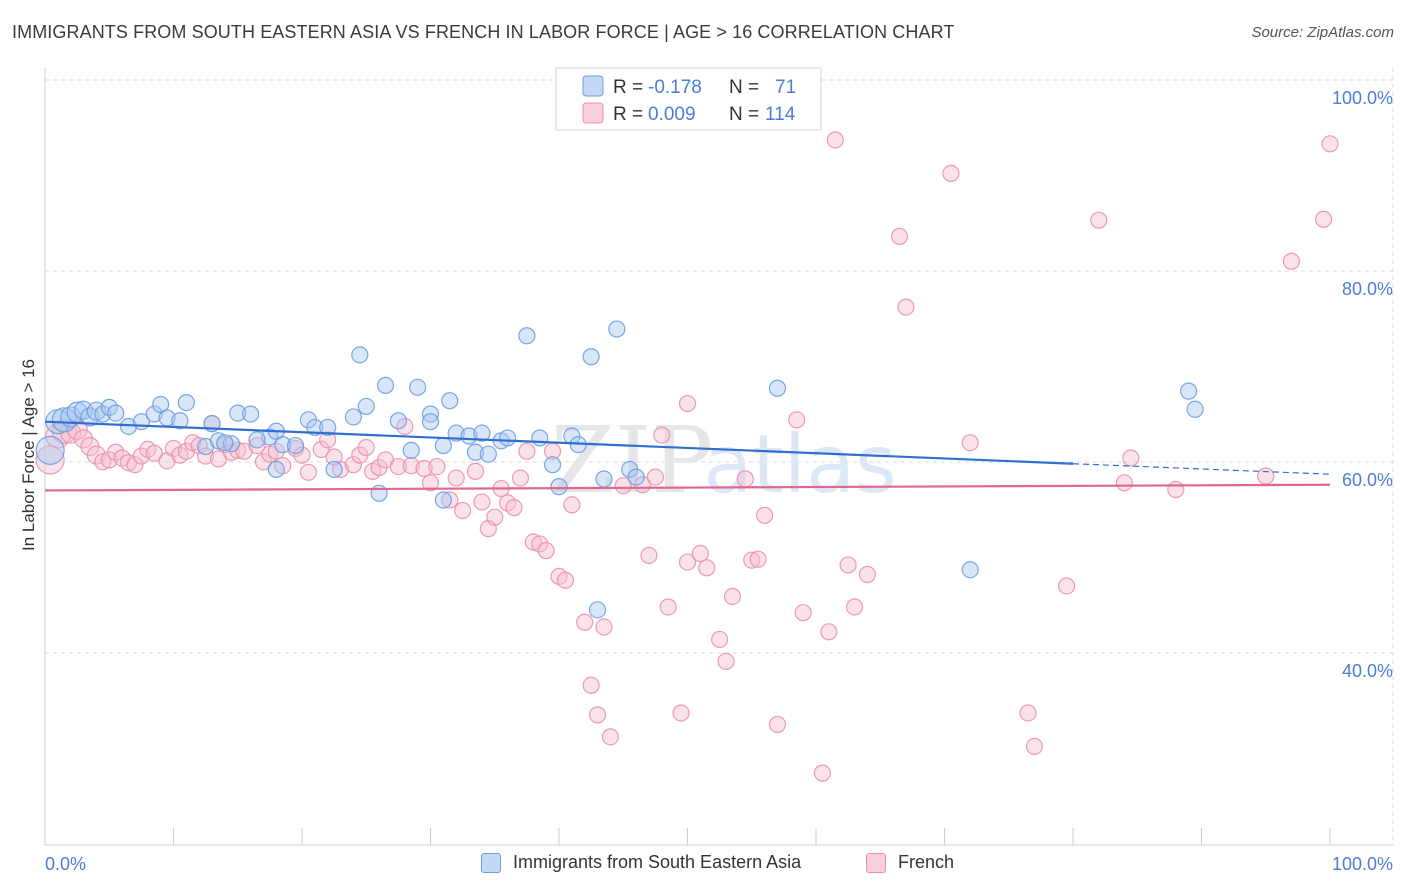  What do you see at coordinates (876, 862) in the screenshot?
I see `legend-swatch-french` at bounding box center [876, 862].